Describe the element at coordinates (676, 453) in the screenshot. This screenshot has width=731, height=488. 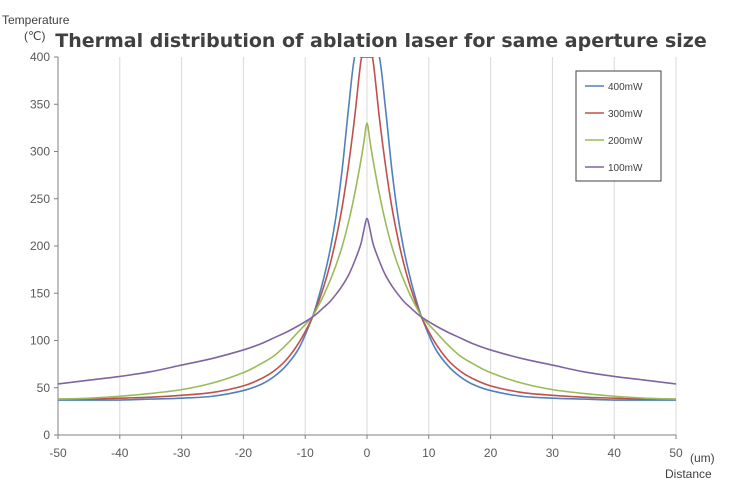
I see `x-tick-label: 50` at that location.